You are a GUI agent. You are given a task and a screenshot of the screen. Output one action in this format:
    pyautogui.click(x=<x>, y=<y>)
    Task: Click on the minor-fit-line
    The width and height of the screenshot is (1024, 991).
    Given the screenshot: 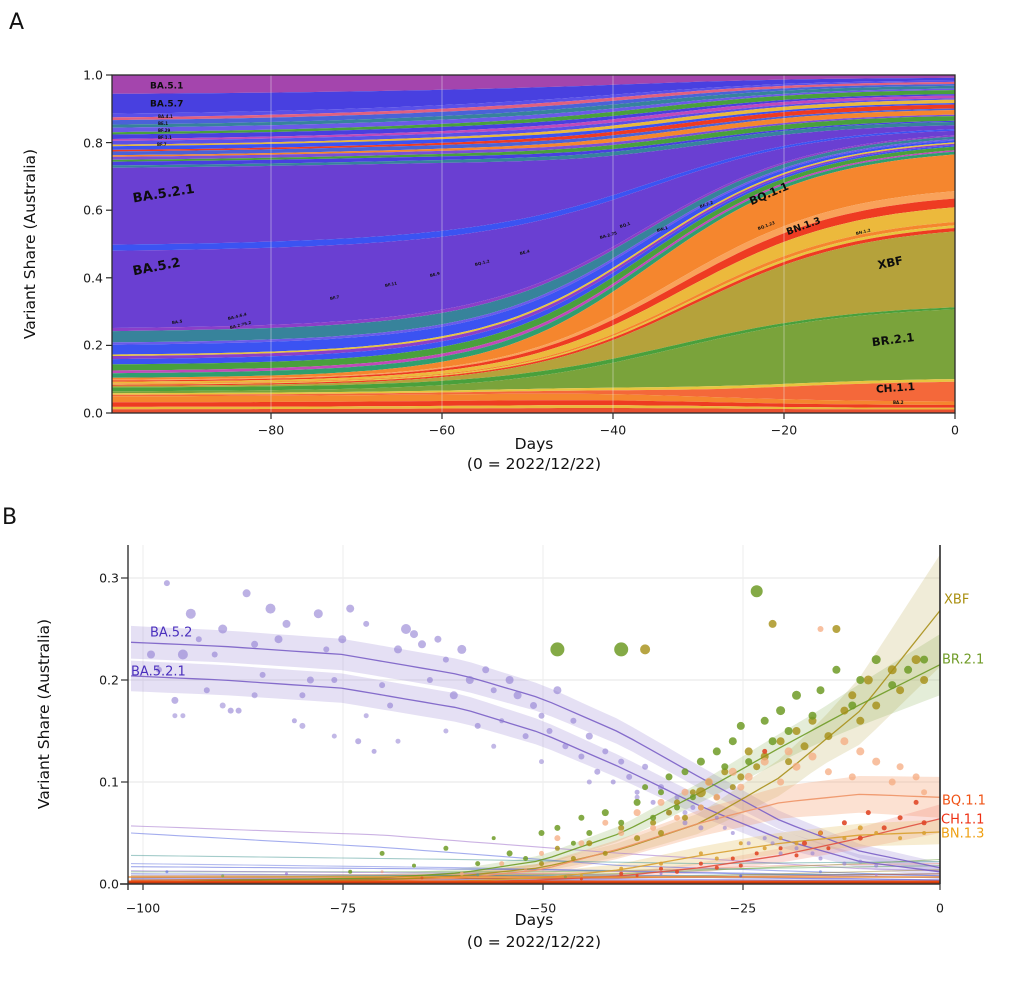 What is the action you would take?
    pyautogui.click(x=535, y=877)
    